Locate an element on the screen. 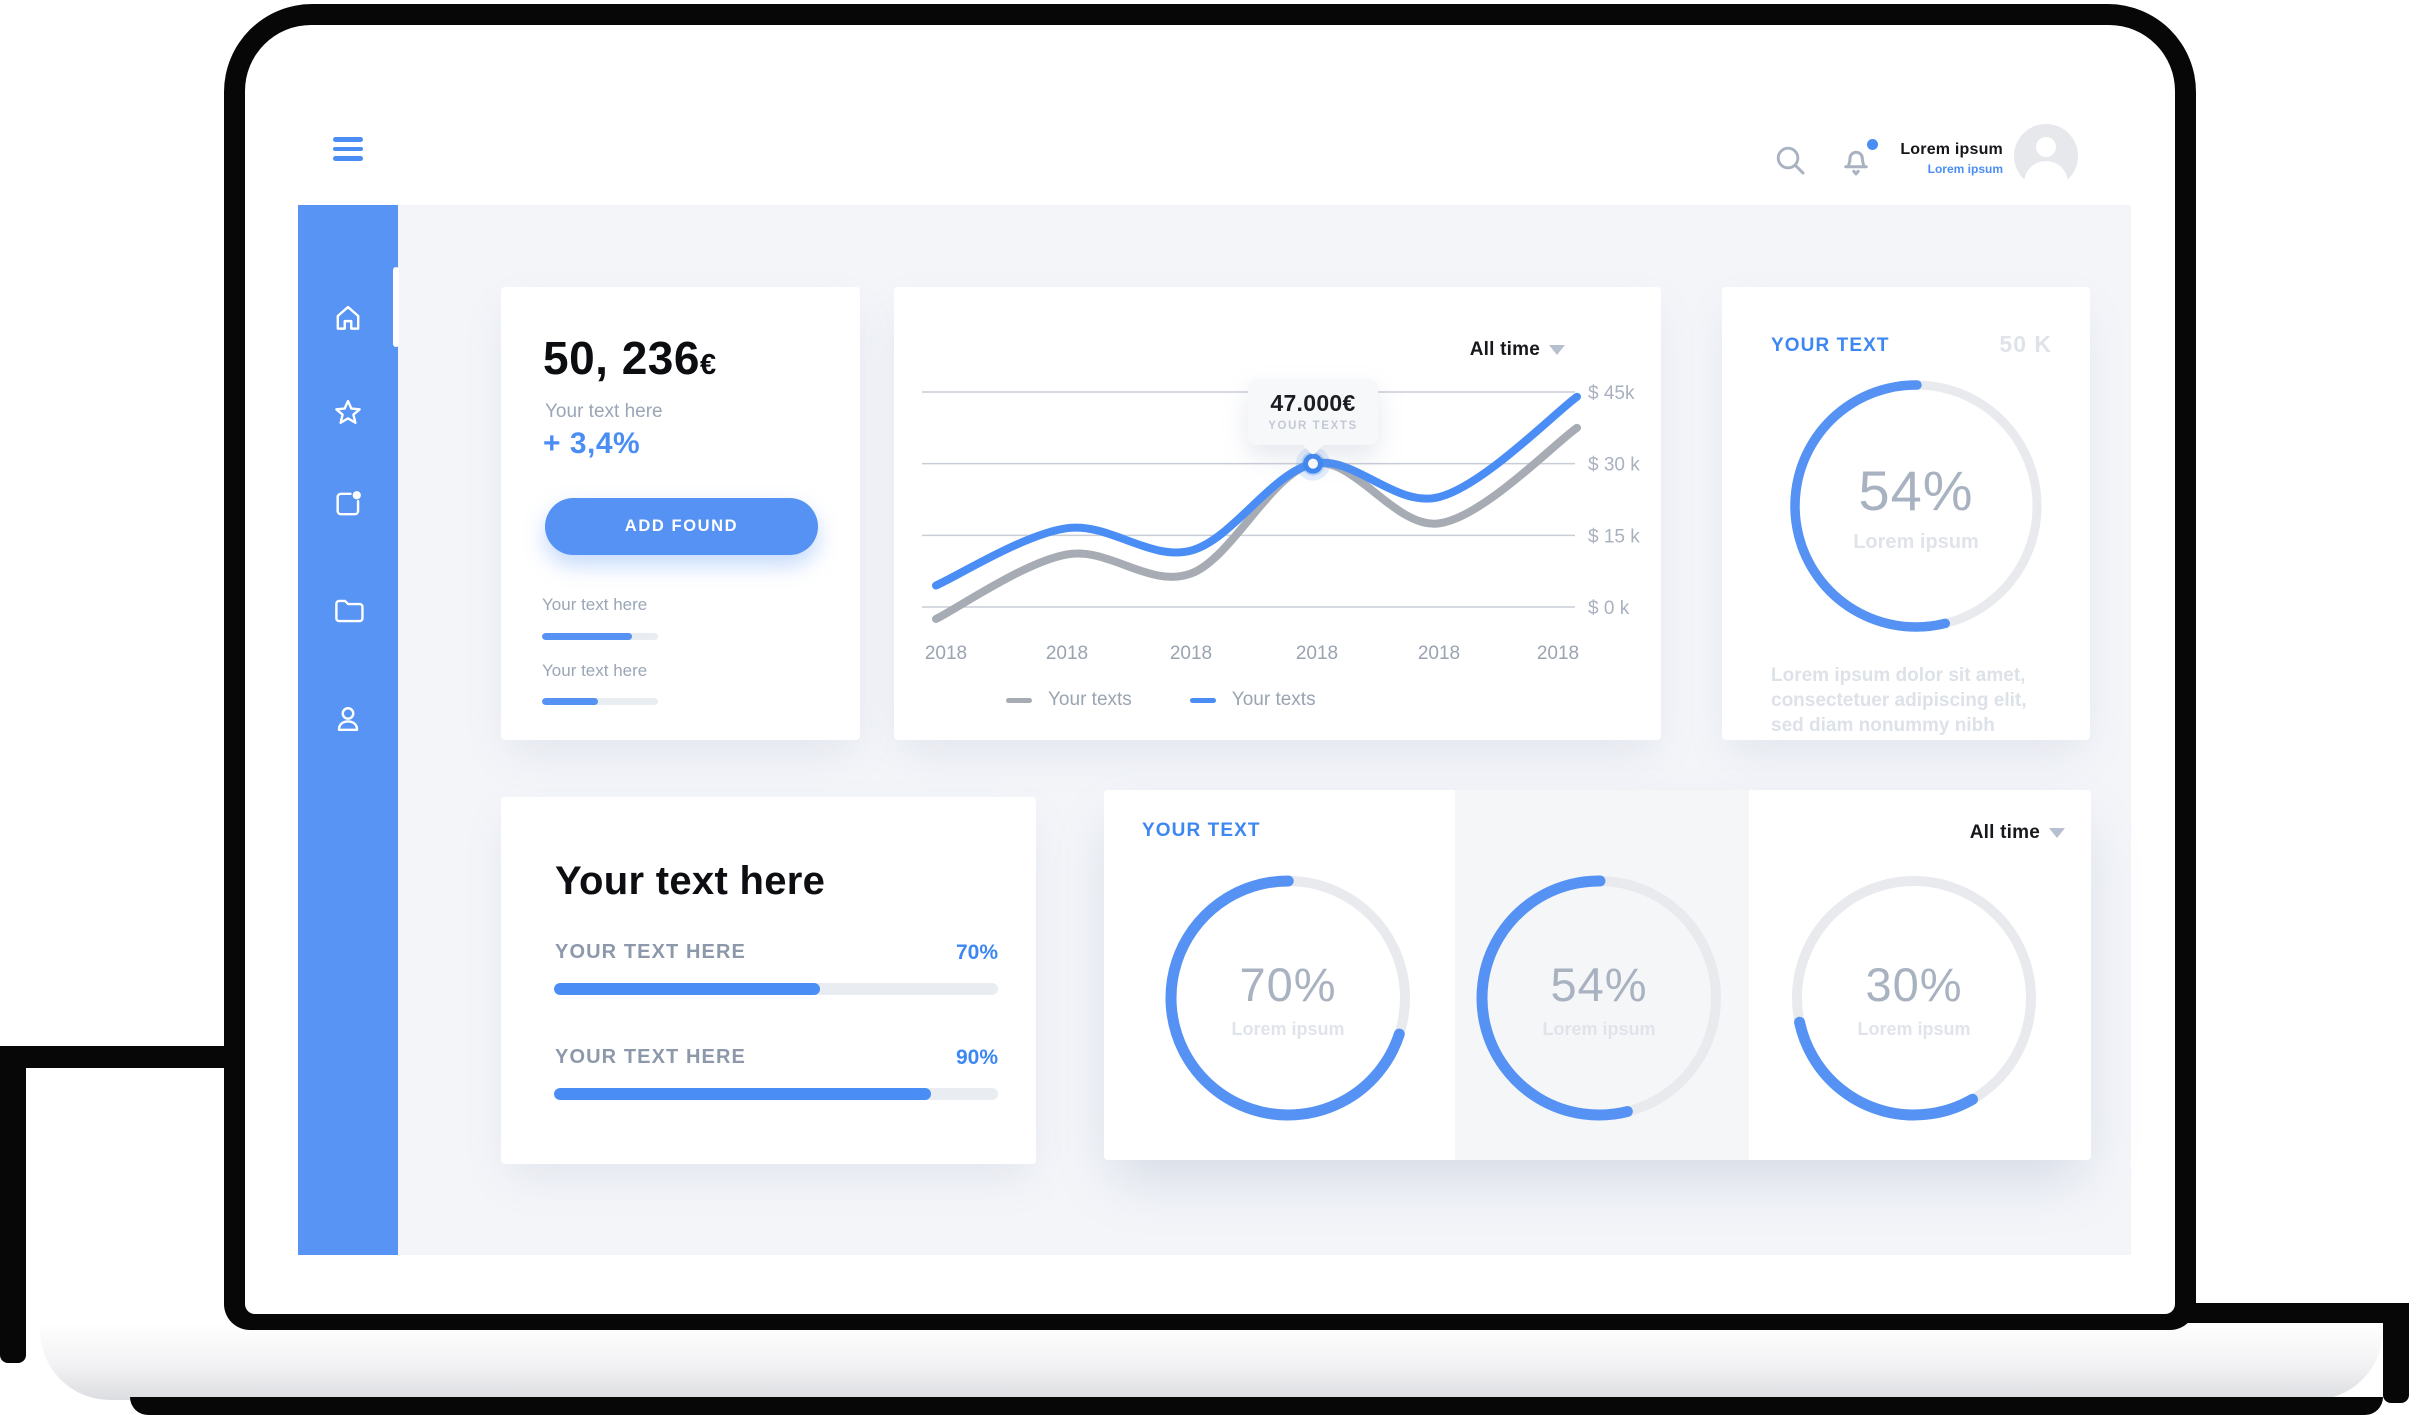 The width and height of the screenshot is (2418, 1415). amount-caption: Your text here is located at coordinates (604, 411).